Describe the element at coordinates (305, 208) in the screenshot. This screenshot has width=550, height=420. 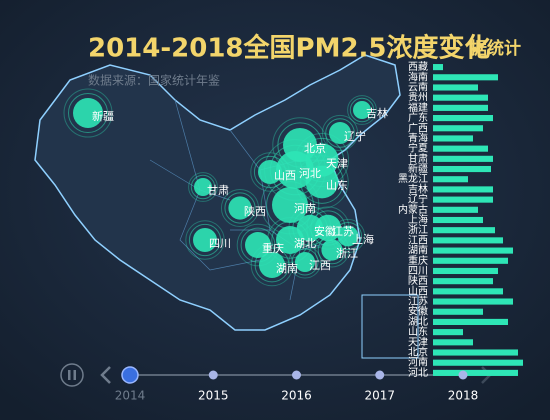
I see `province-label: 河南` at that location.